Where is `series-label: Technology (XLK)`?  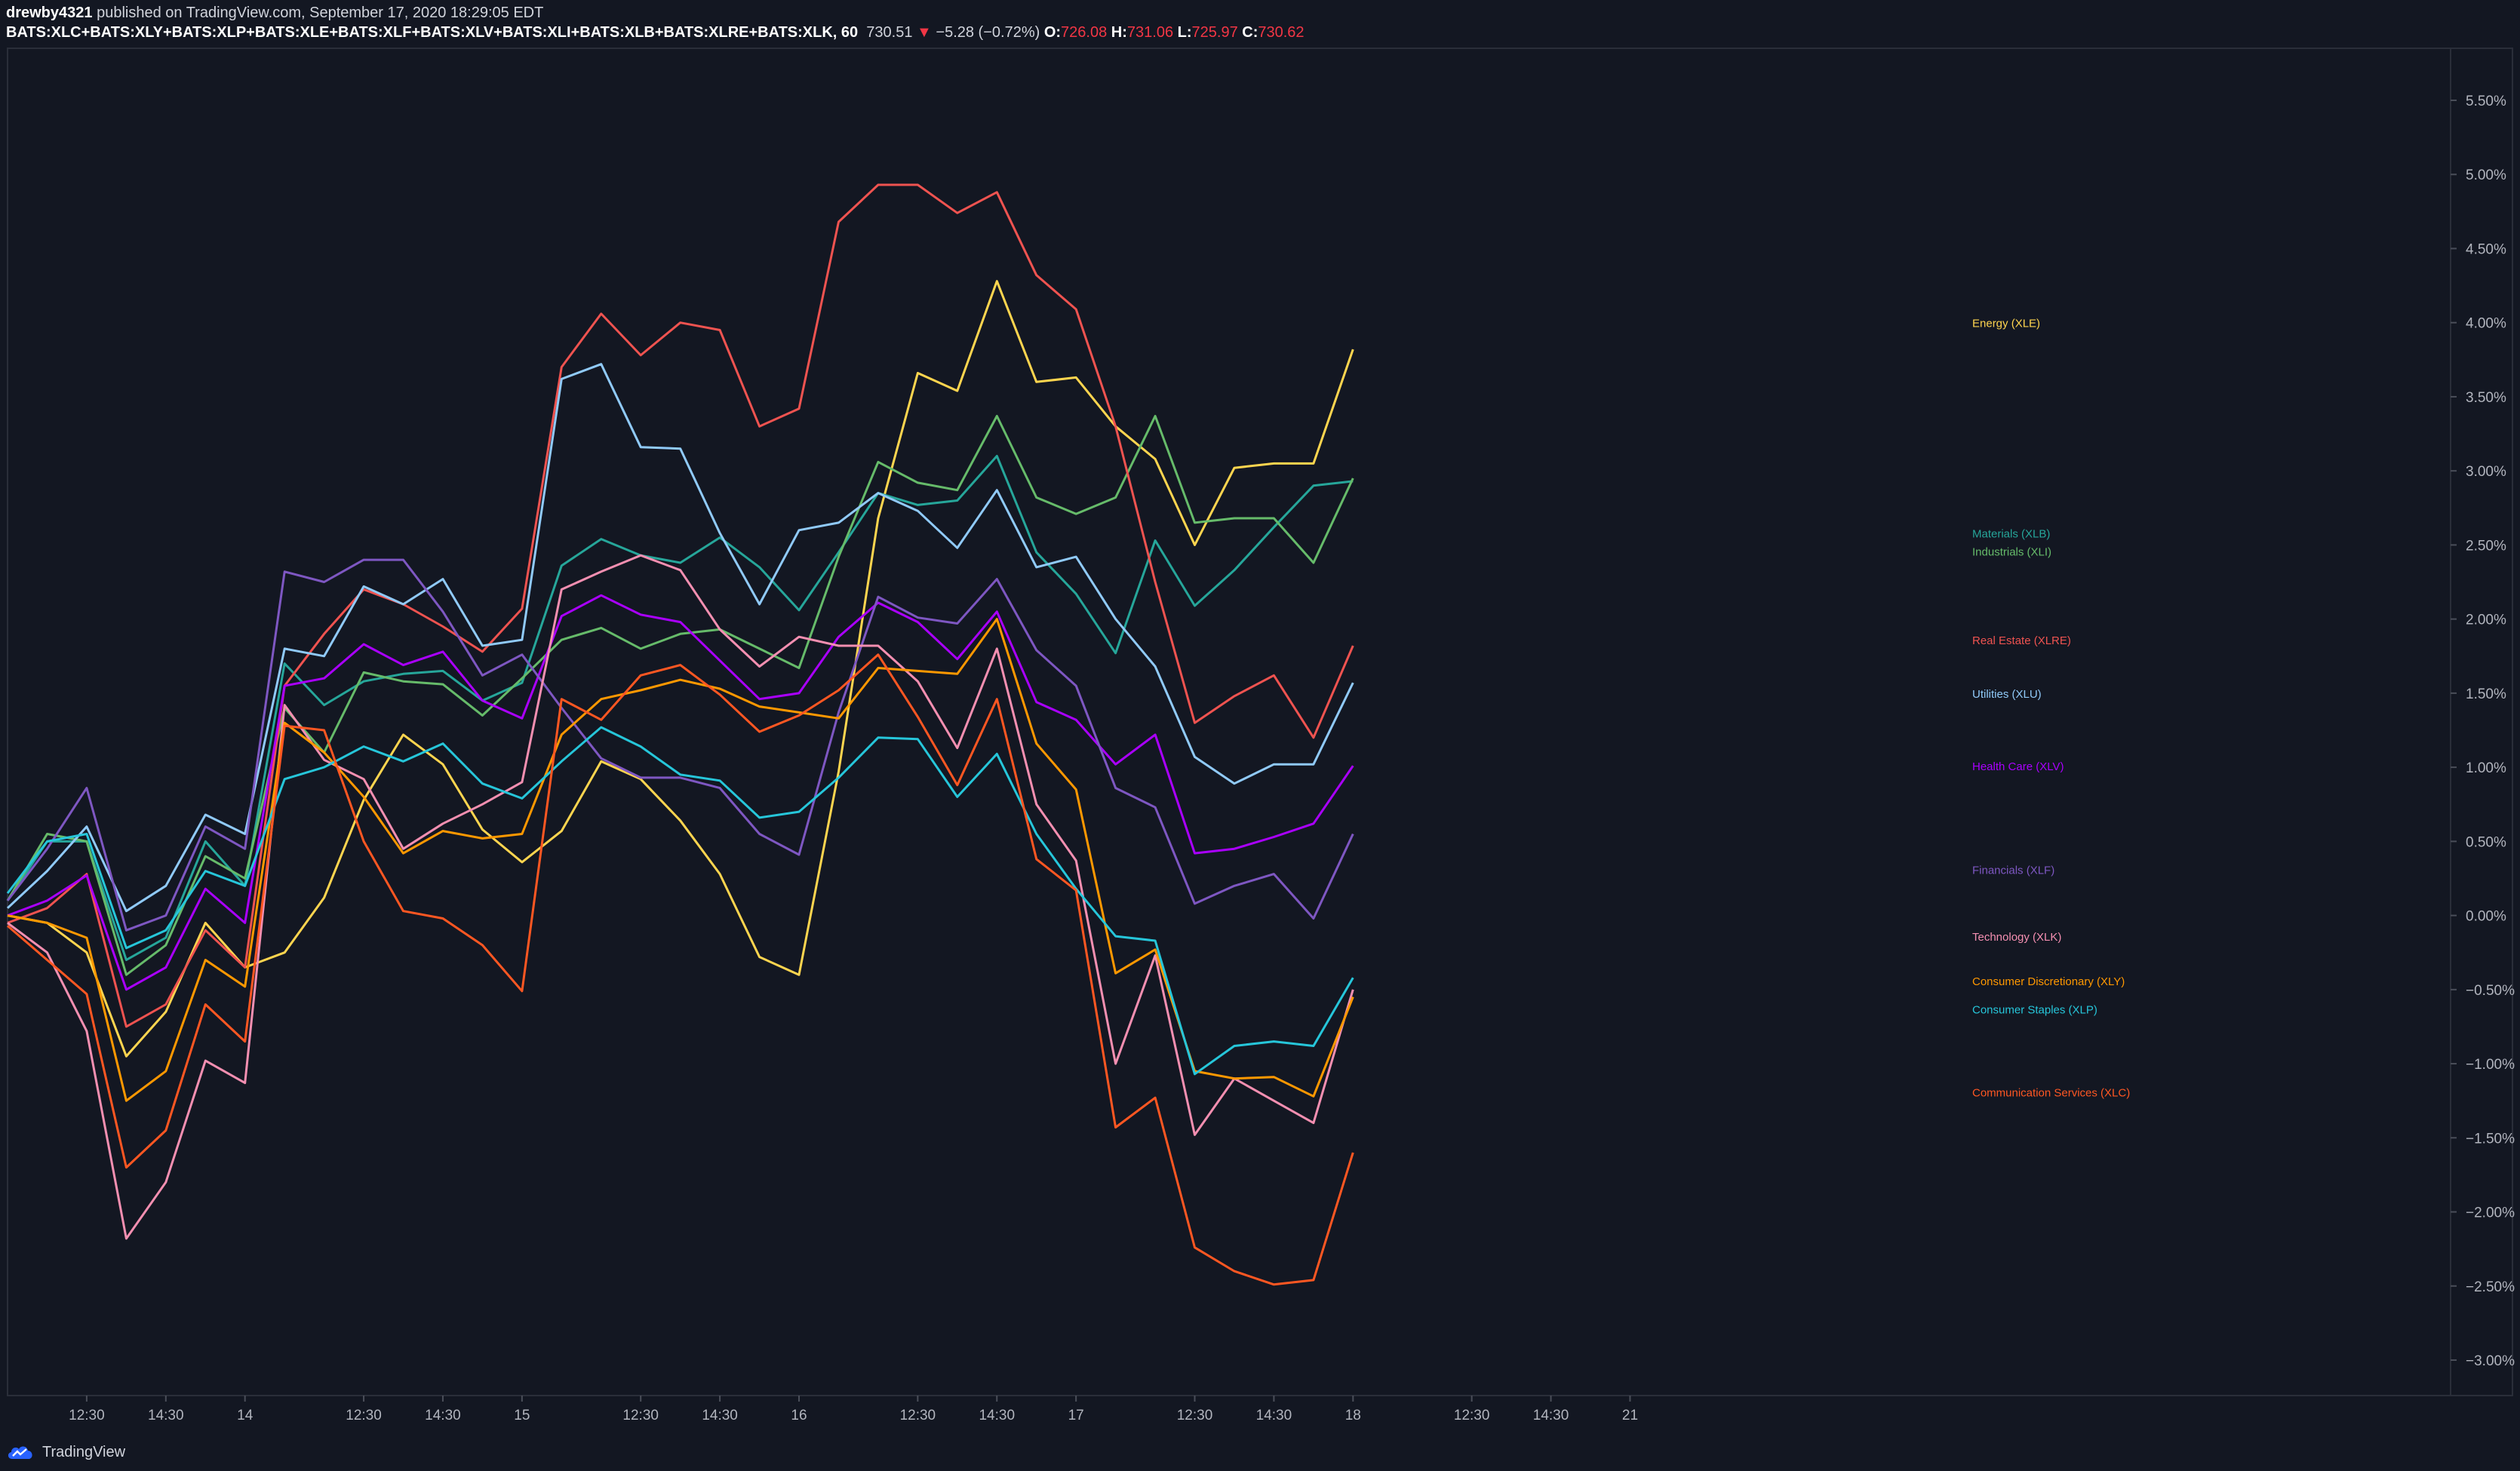 series-label: Technology (XLK) is located at coordinates (2016, 937).